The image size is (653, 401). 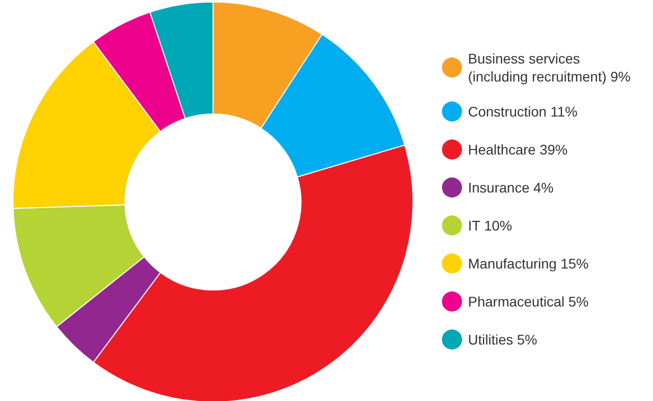 I want to click on legend-label: Utilities 5%, so click(x=503, y=340).